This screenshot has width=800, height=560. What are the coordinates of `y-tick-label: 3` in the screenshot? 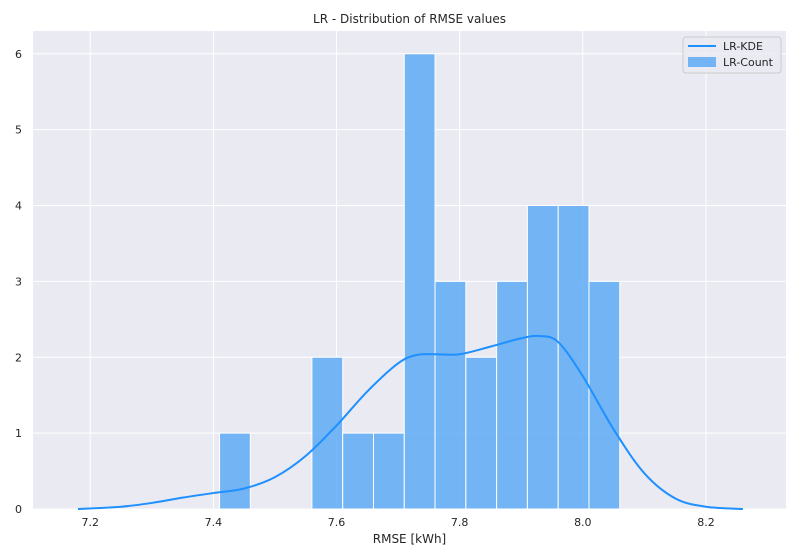 It's located at (18, 281).